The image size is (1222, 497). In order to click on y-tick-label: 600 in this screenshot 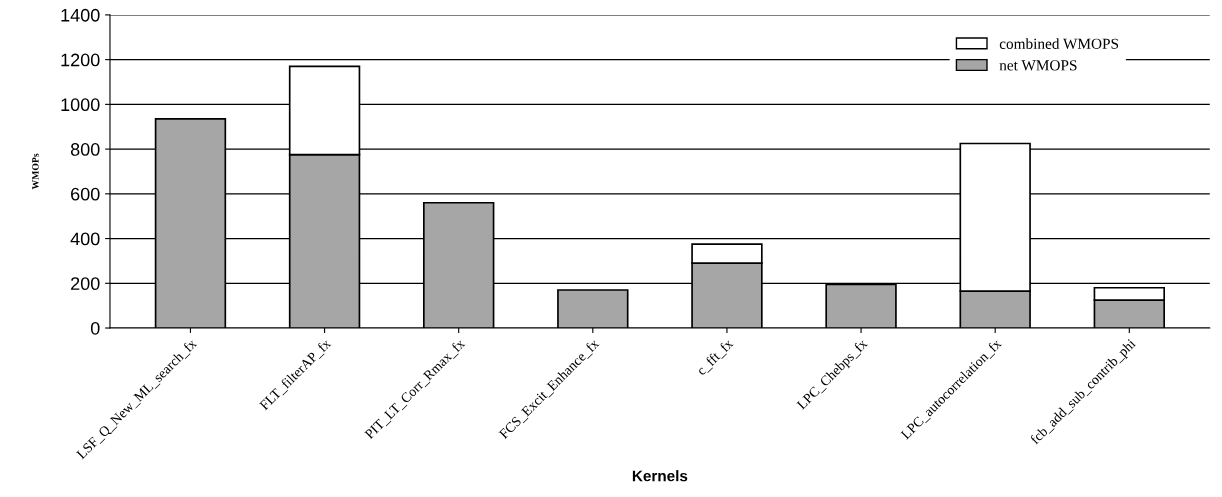, I will do `click(85, 194)`.